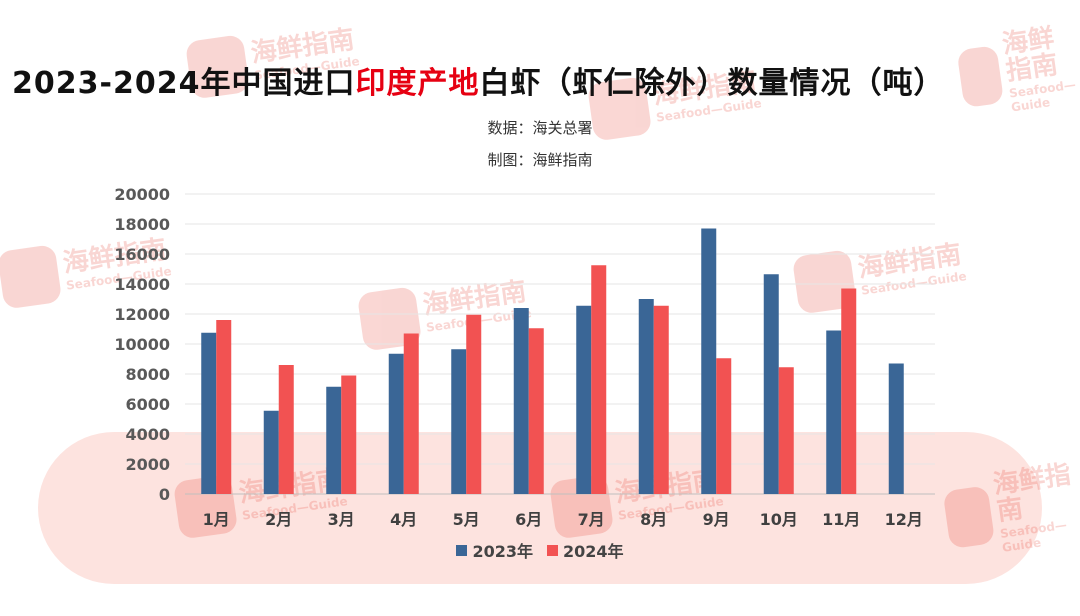 Image resolution: width=1080 pixels, height=616 pixels. Describe the element at coordinates (502, 551) in the screenshot. I see `legend-label-2023: 2023年` at that location.